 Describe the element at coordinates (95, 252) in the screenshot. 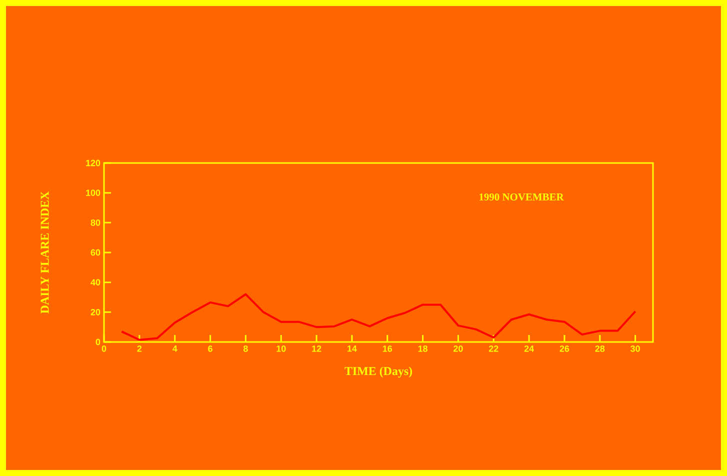

I see `y-tick-label: 60` at that location.